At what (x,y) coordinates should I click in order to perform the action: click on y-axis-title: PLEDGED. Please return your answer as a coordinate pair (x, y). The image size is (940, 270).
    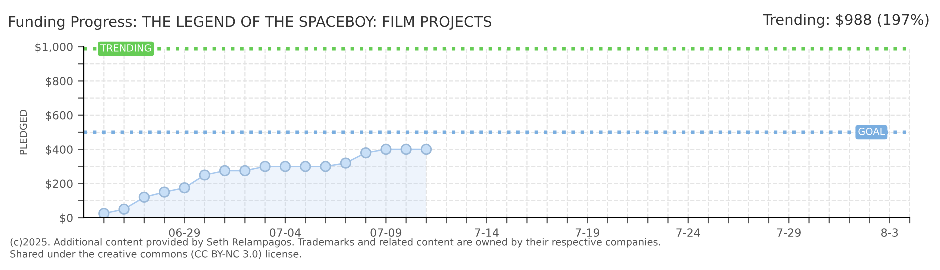
    Looking at the image, I should click on (24, 132).